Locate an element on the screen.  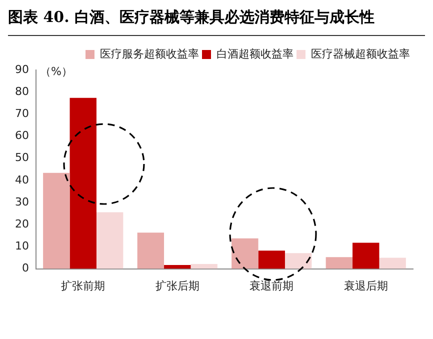
x-tick-label: 衰退后期 is located at coordinates (366, 285).